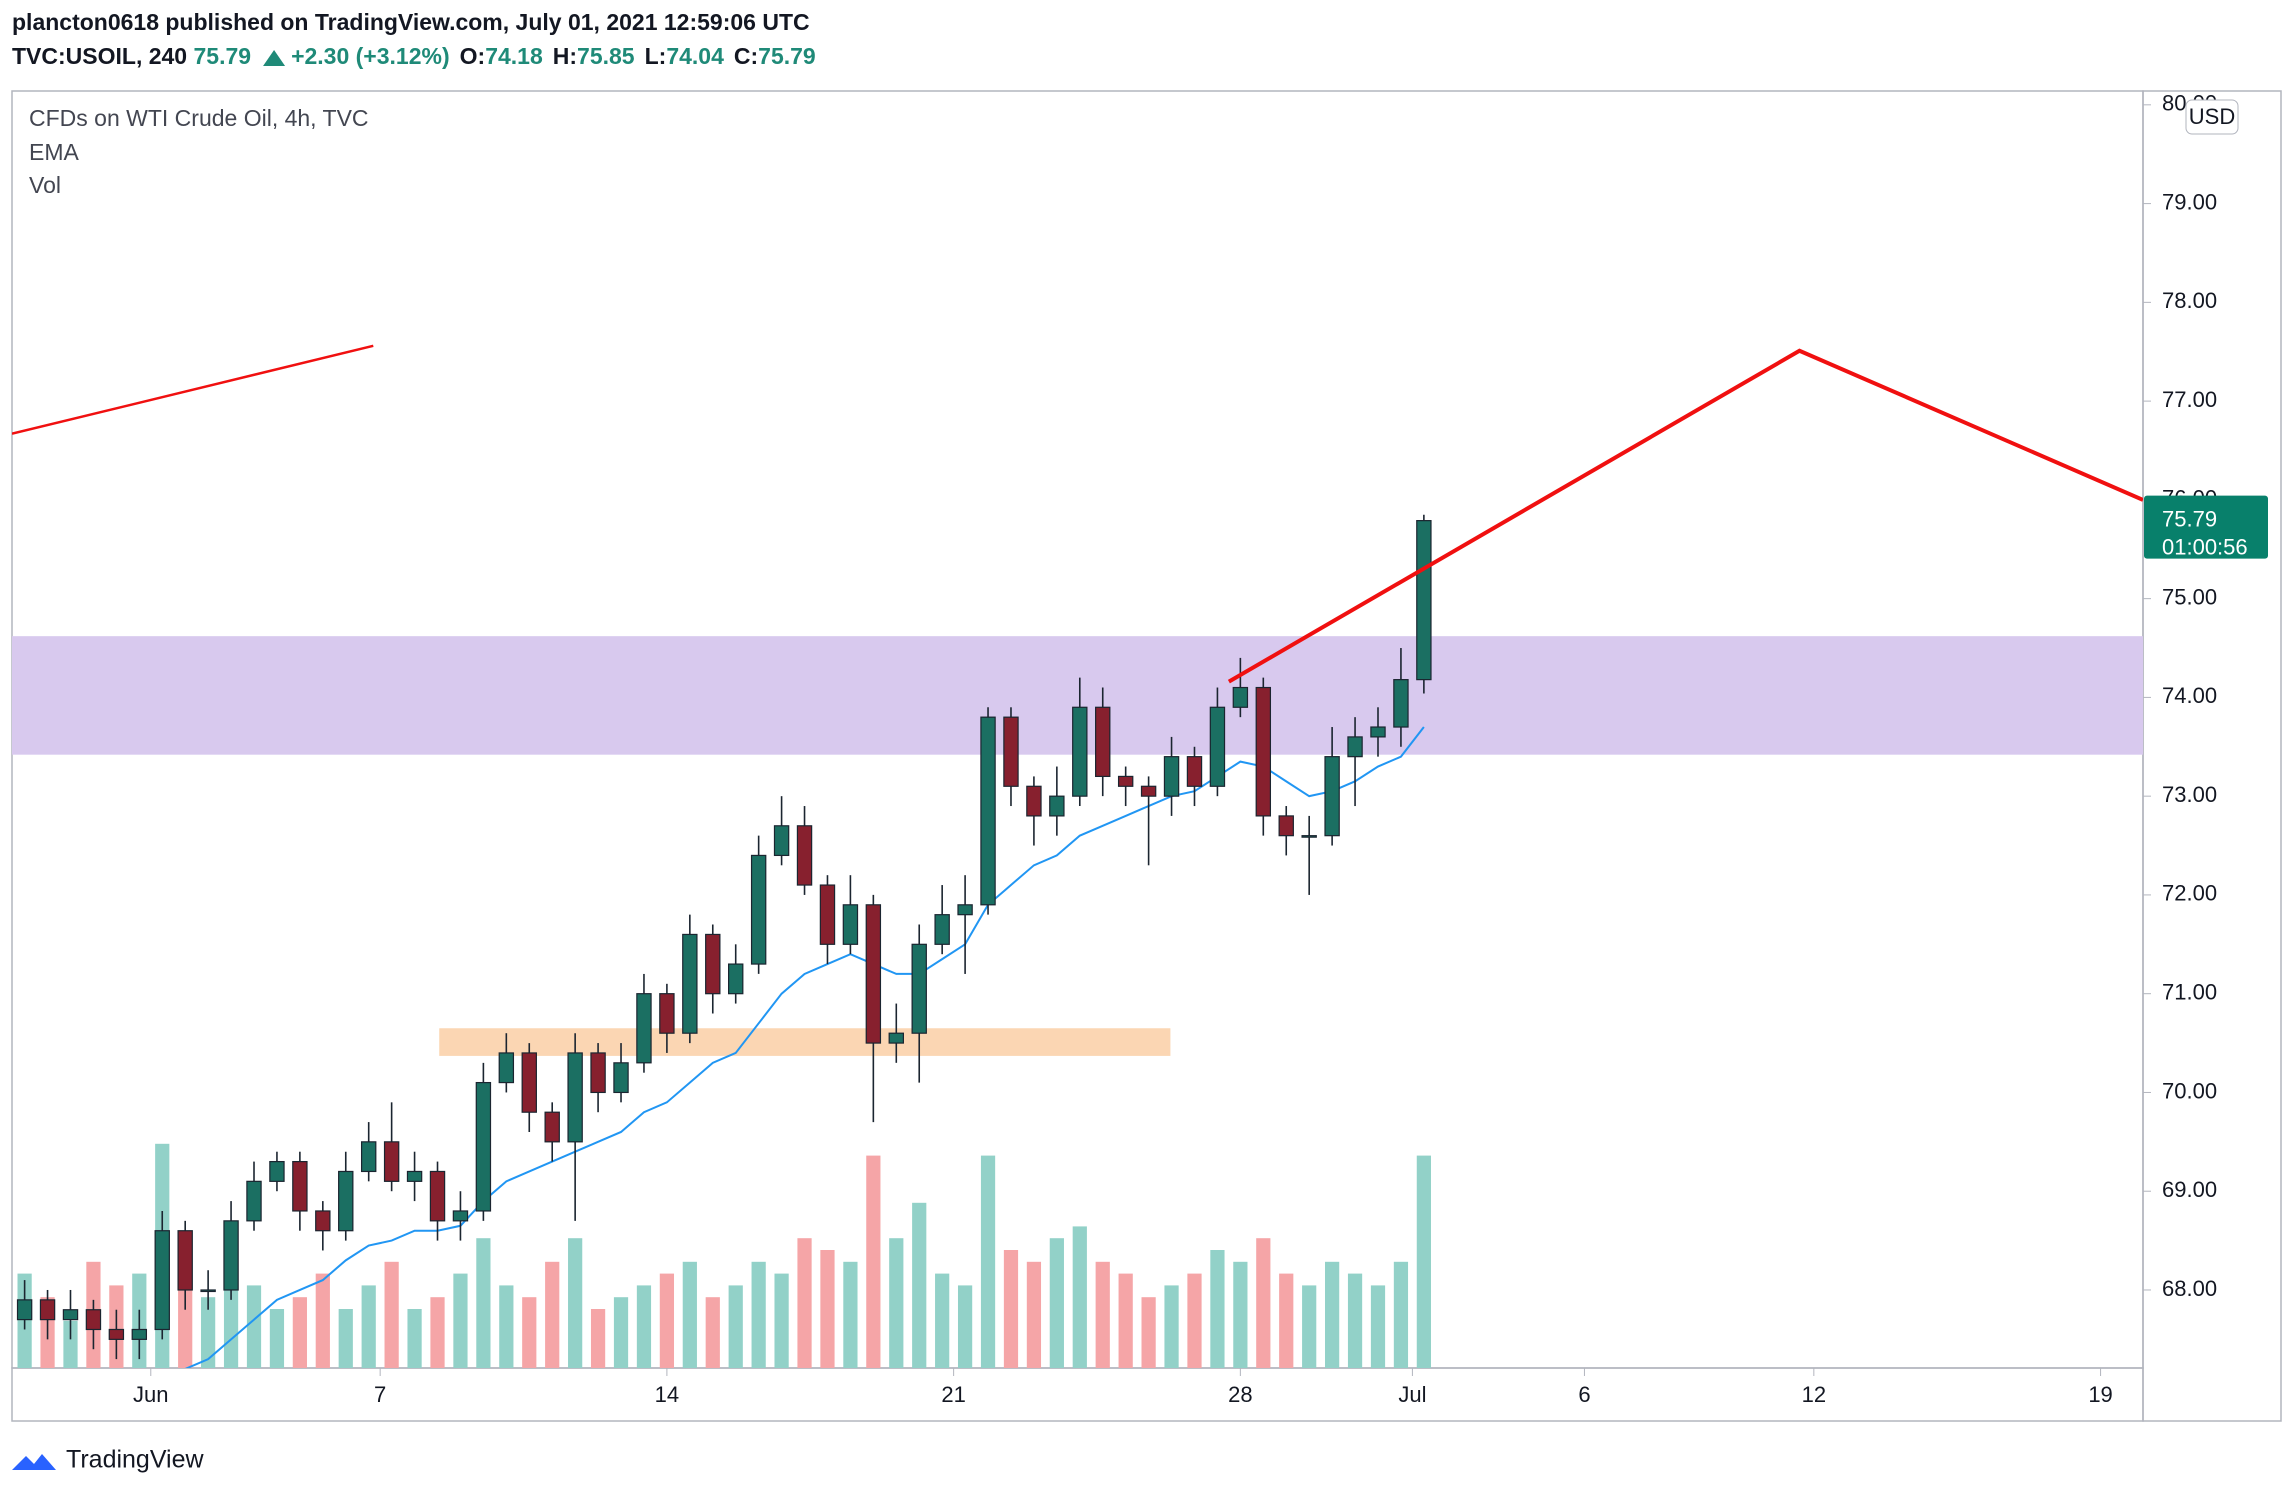 This screenshot has width=2294, height=1498. What do you see at coordinates (746, 56) in the screenshot?
I see `ohlc-label: C:` at bounding box center [746, 56].